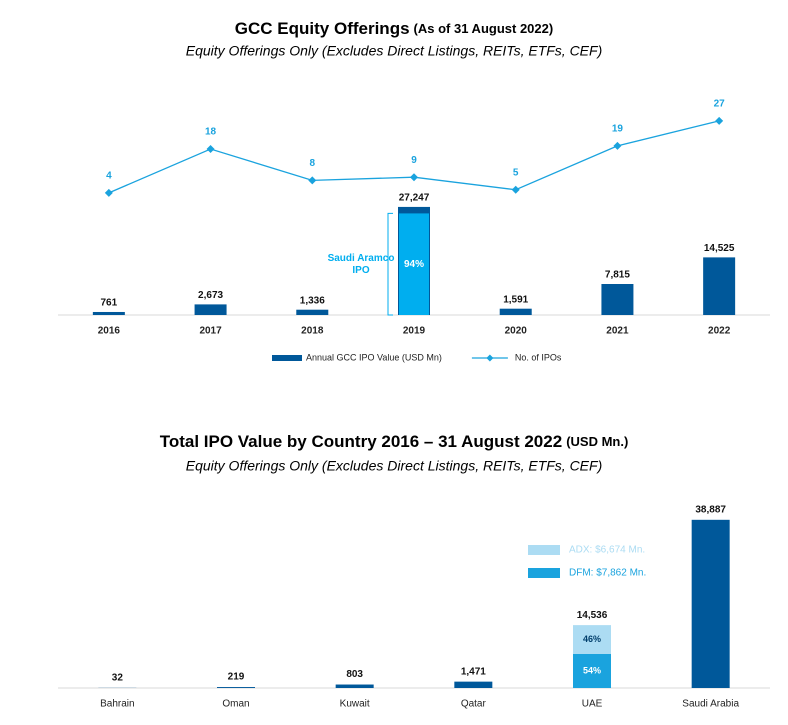  I want to click on x-tick-label: Saudi Arabia, so click(710, 704).